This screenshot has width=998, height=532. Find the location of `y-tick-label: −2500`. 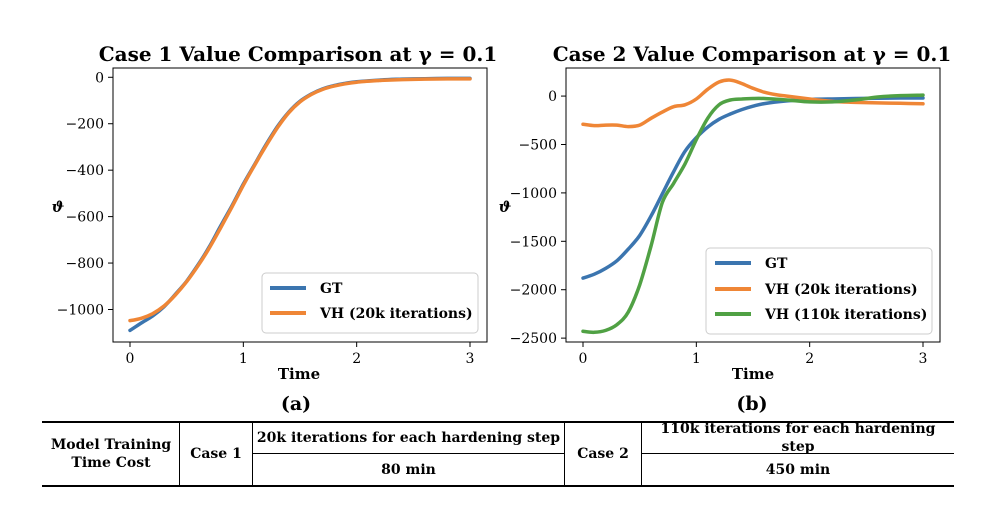

y-tick-label: −2500 is located at coordinates (533, 339).